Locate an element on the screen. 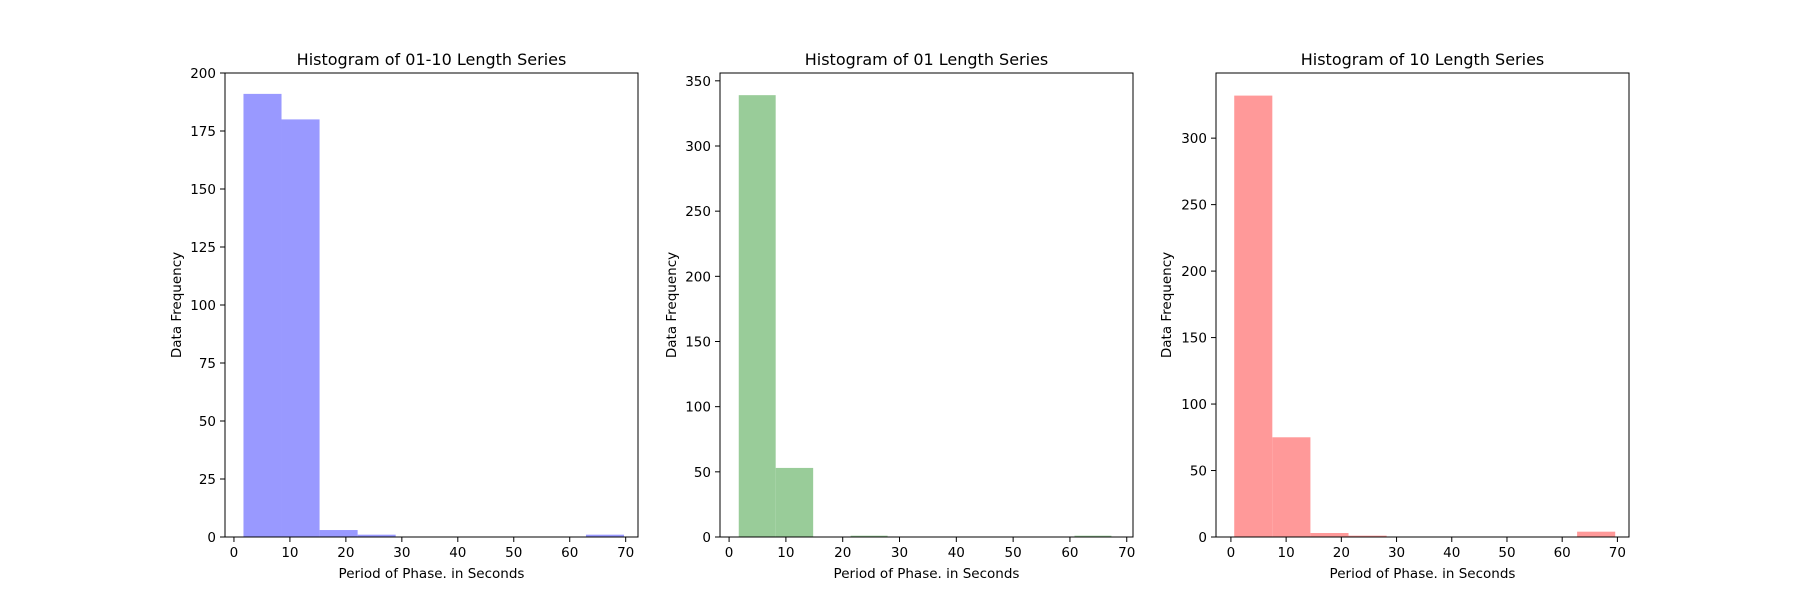 The image size is (1800, 600). y-tick-label: 175 is located at coordinates (203, 132).